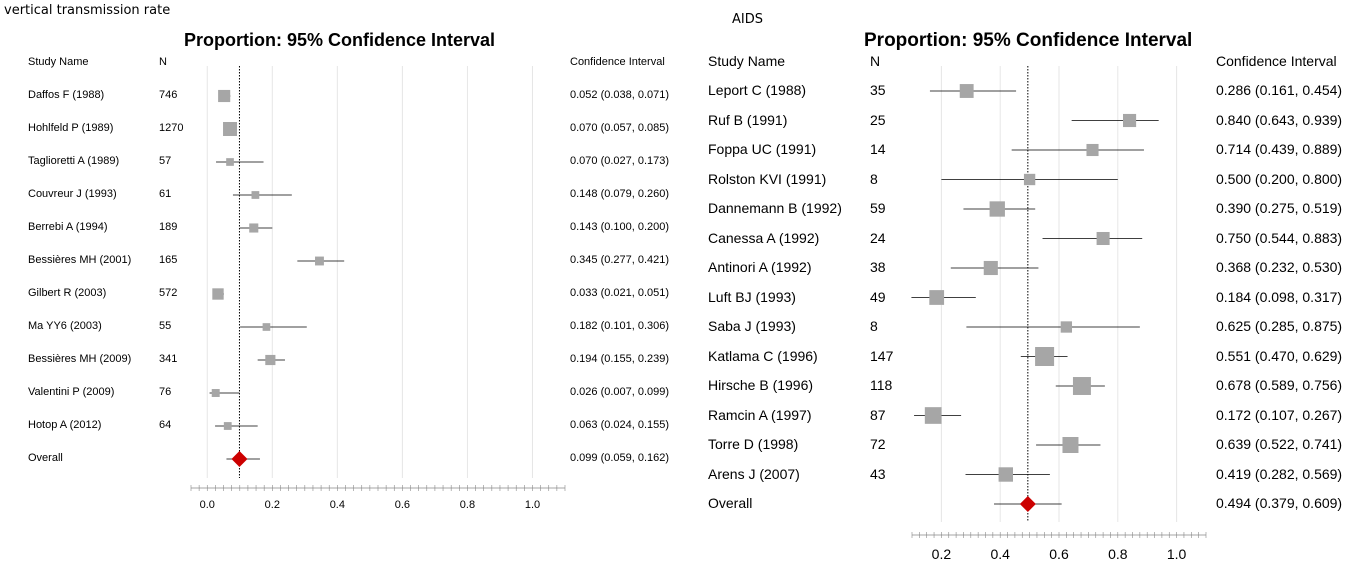  What do you see at coordinates (165, 161) in the screenshot?
I see `study-n: 57` at bounding box center [165, 161].